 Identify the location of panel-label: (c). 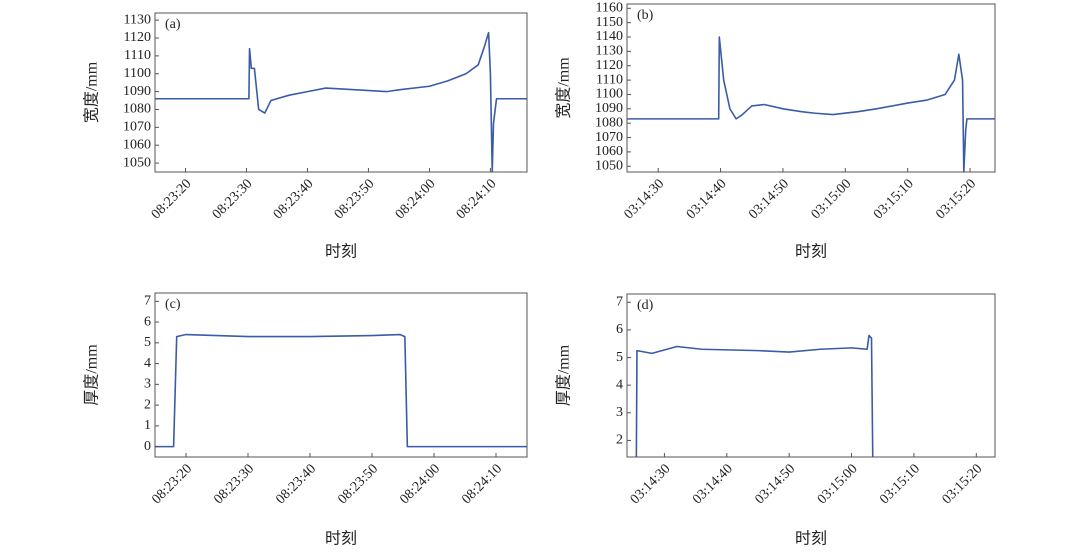
(173, 304).